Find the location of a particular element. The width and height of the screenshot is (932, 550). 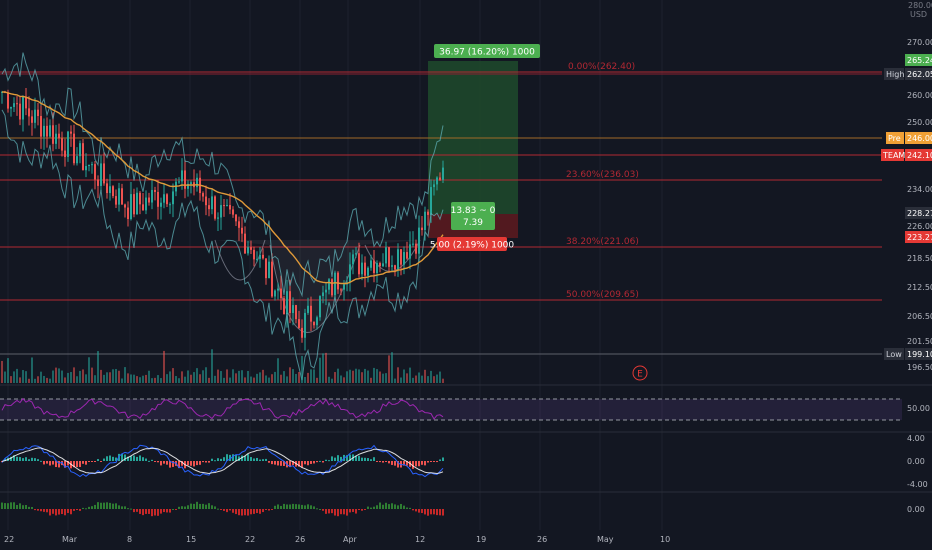

last-badge is located at coordinates (918, 213).